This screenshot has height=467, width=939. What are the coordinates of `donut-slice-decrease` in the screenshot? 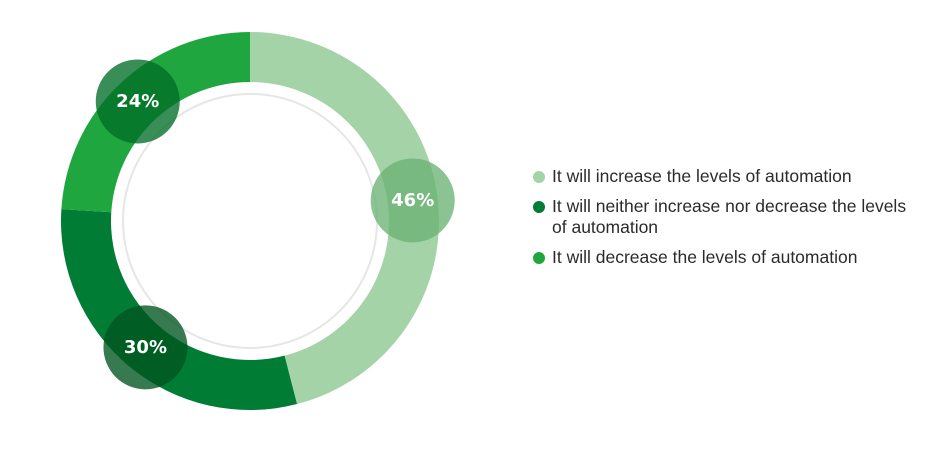 It's located at (155, 122).